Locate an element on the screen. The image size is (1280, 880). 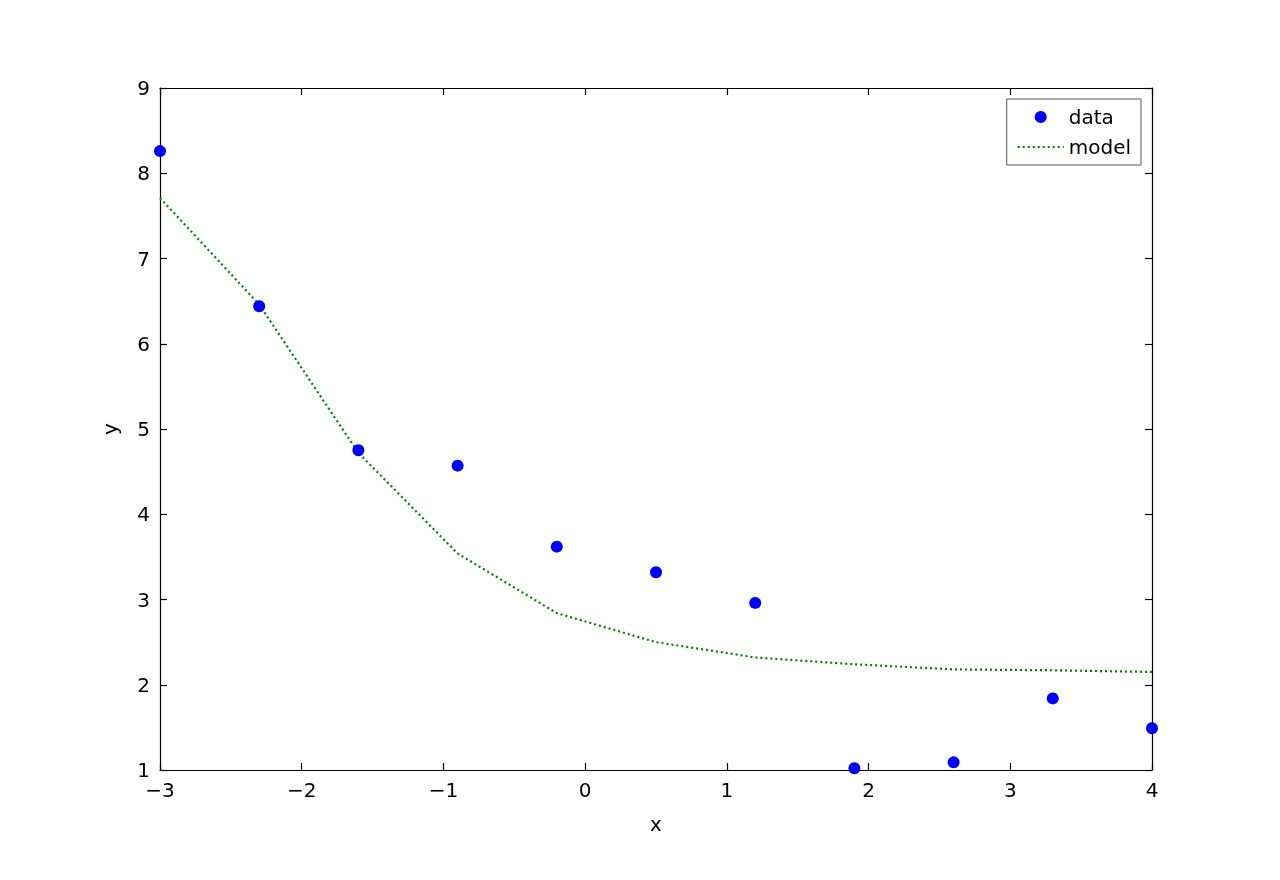
y-tick-label: 4 is located at coordinates (143, 514).